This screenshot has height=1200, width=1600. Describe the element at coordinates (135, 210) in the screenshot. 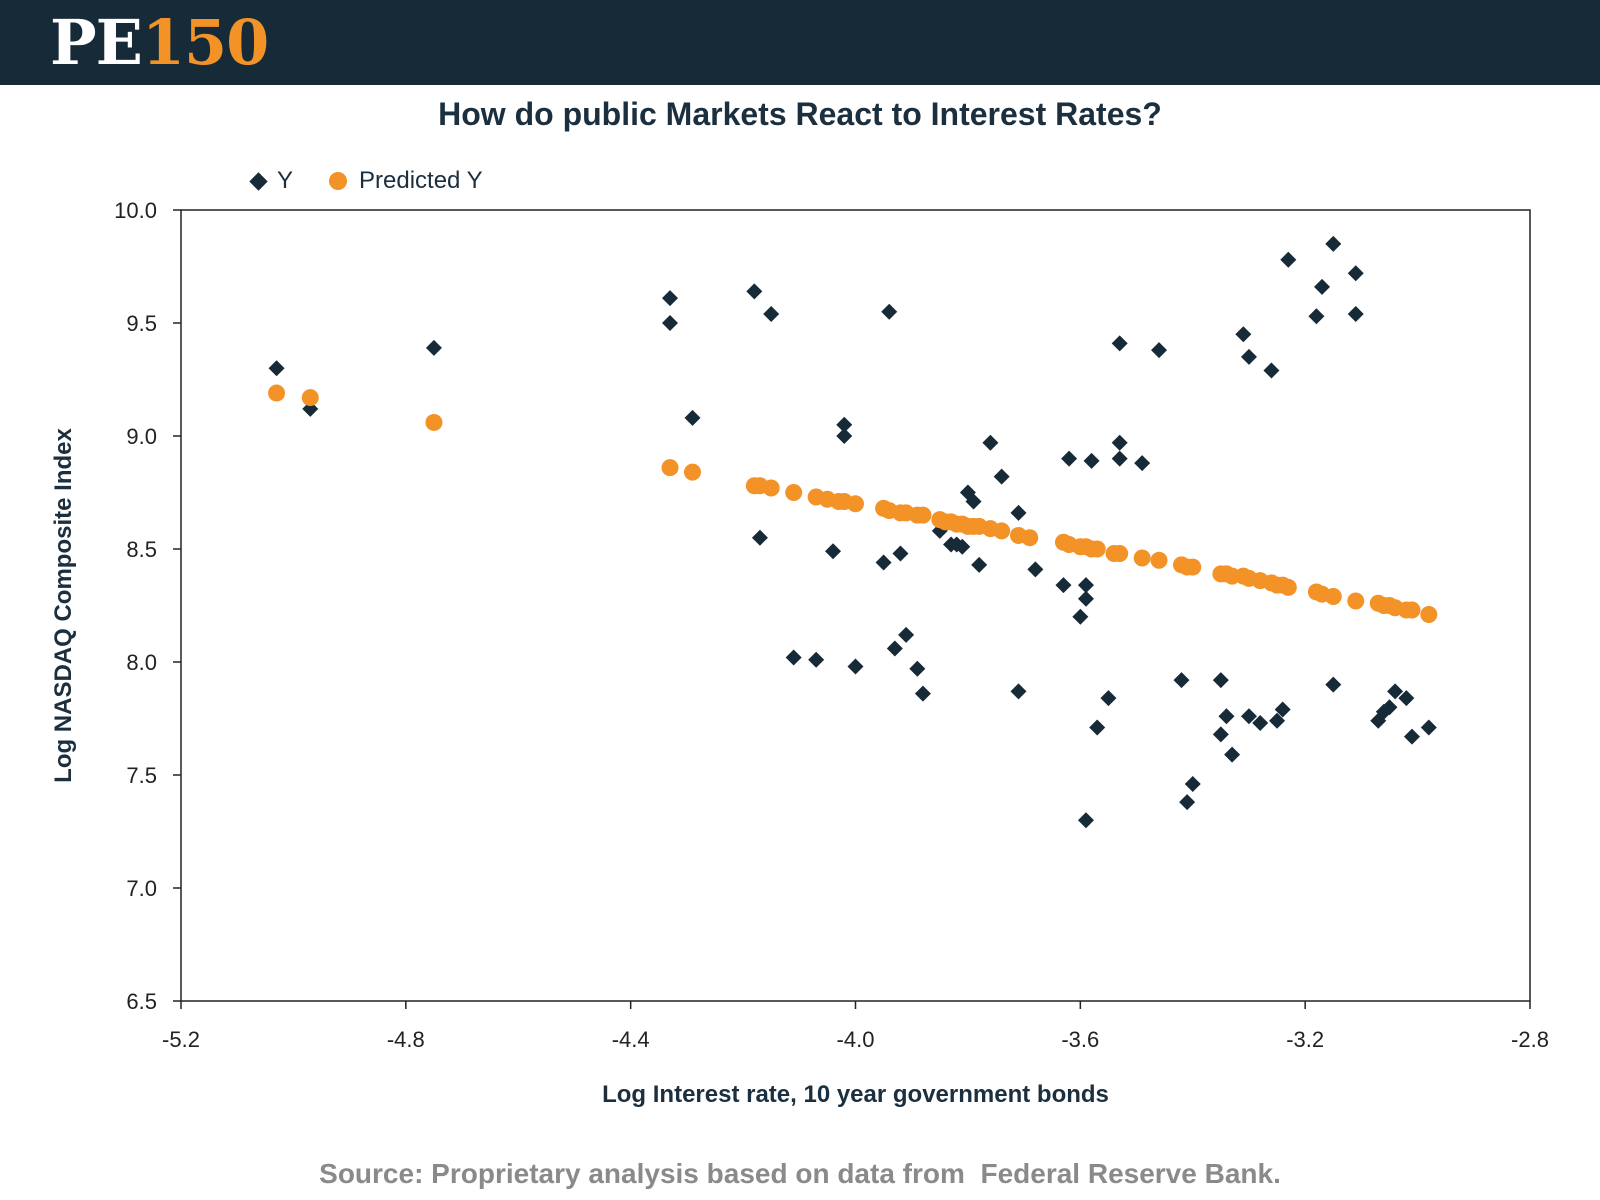

I see `y-tick-label: 10.0` at that location.